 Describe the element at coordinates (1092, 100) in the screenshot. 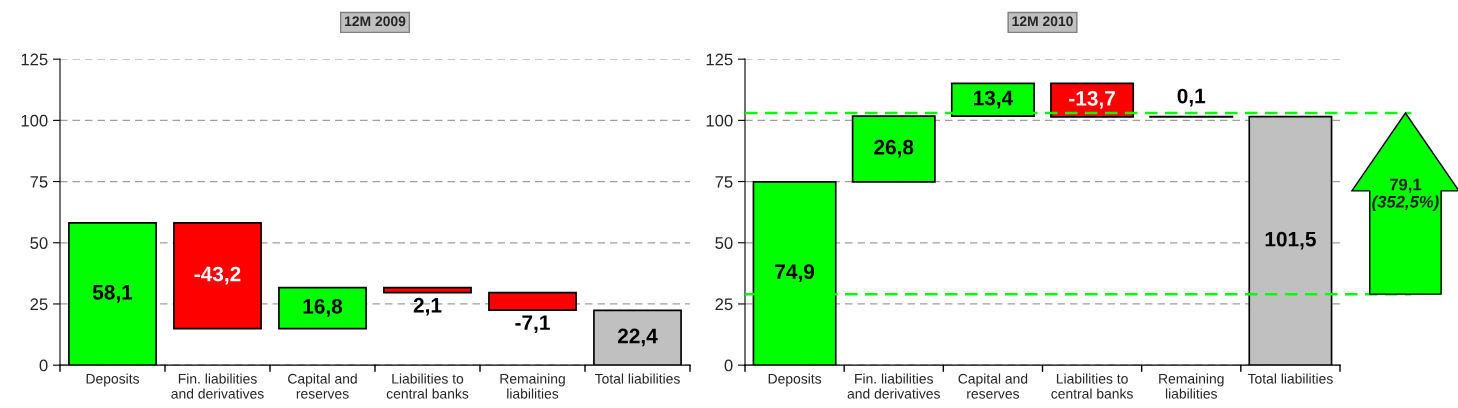

I see `data-label: -13,7` at that location.